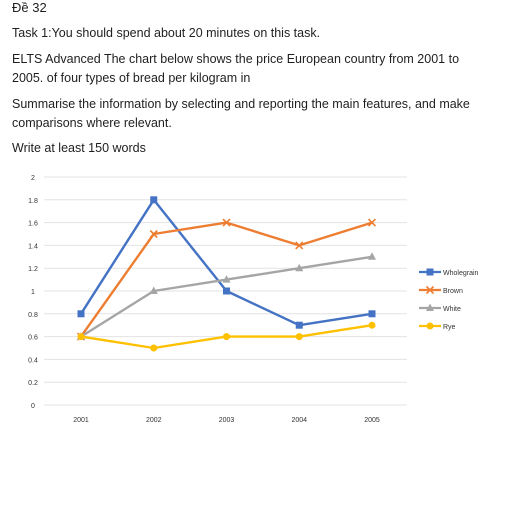 This screenshot has height=506, width=512. I want to click on y-tick-label: 0.8, so click(33, 315).